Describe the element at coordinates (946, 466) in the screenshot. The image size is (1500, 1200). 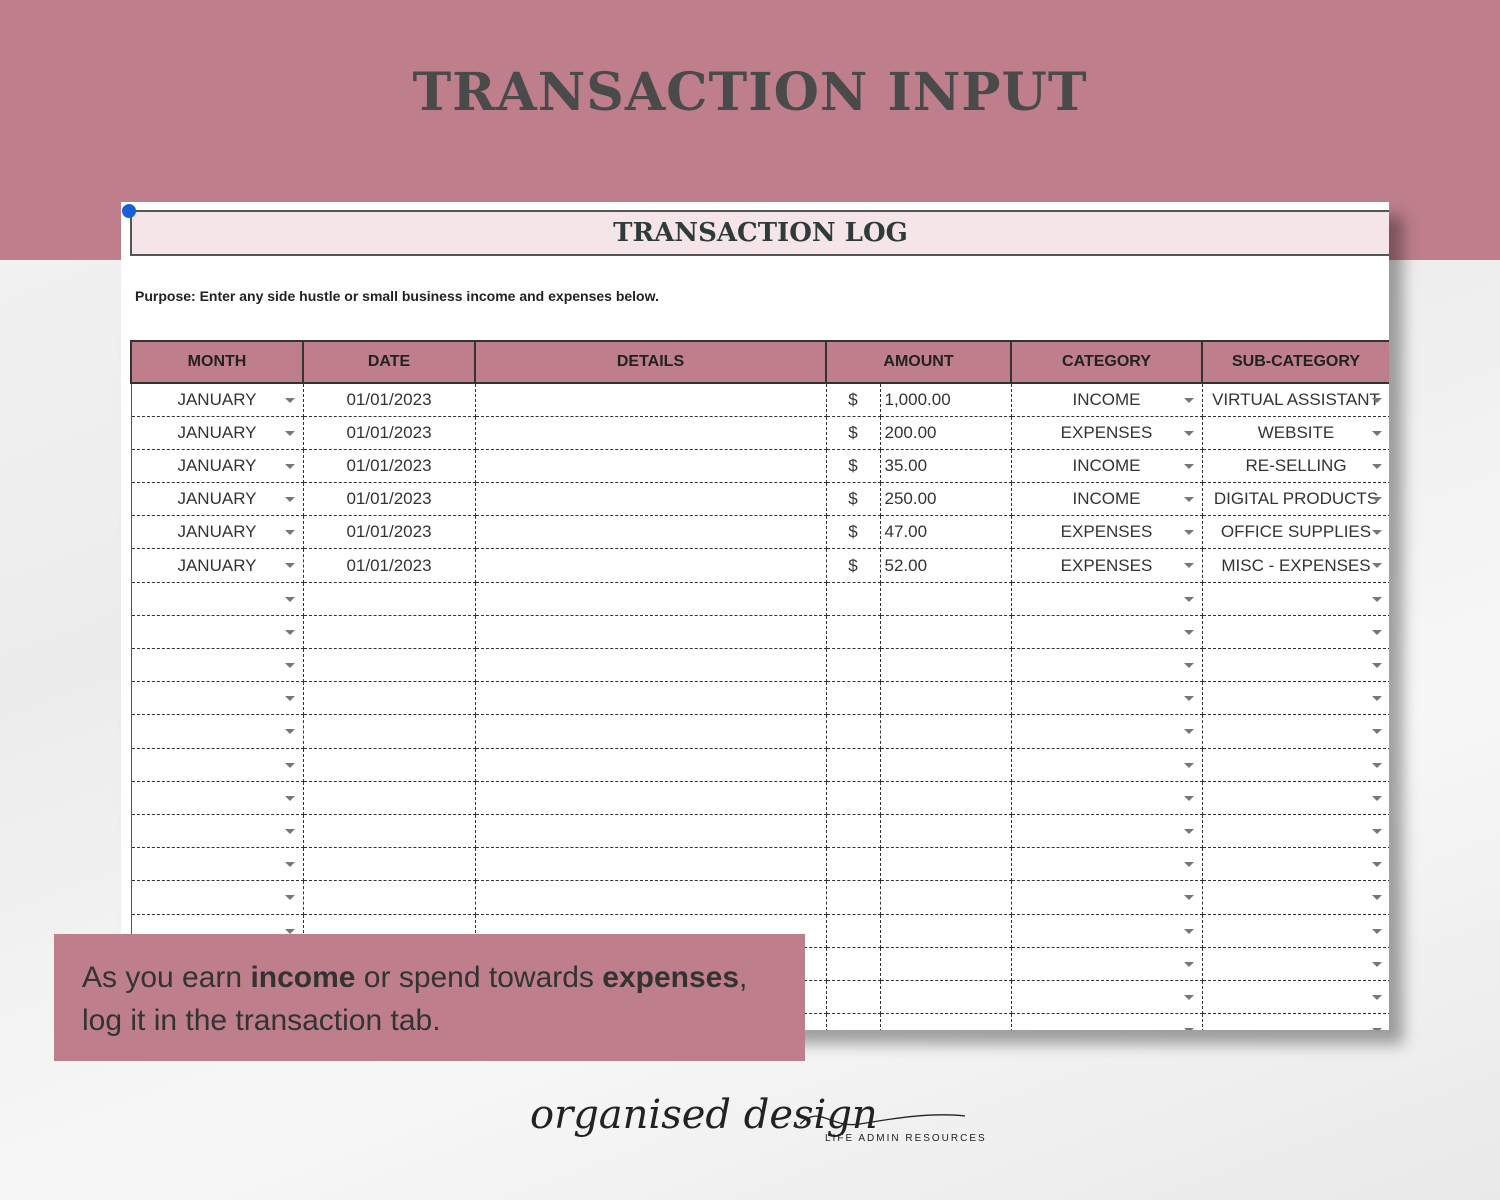
I see `amount-cell: 35.00` at that location.